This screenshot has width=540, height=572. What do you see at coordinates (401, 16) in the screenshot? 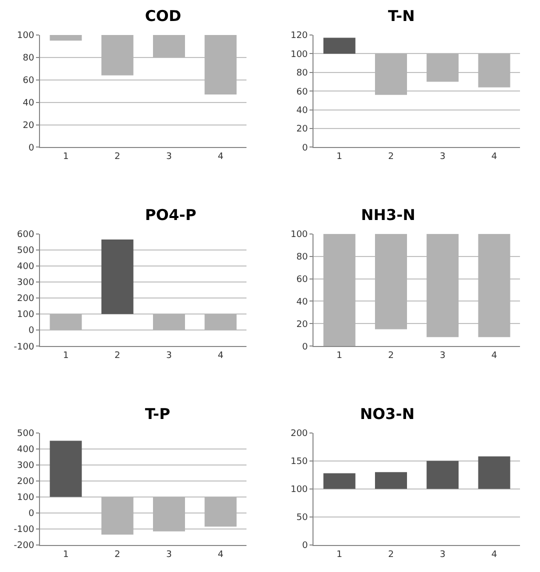
I see `chart-title: T-N` at bounding box center [401, 16].